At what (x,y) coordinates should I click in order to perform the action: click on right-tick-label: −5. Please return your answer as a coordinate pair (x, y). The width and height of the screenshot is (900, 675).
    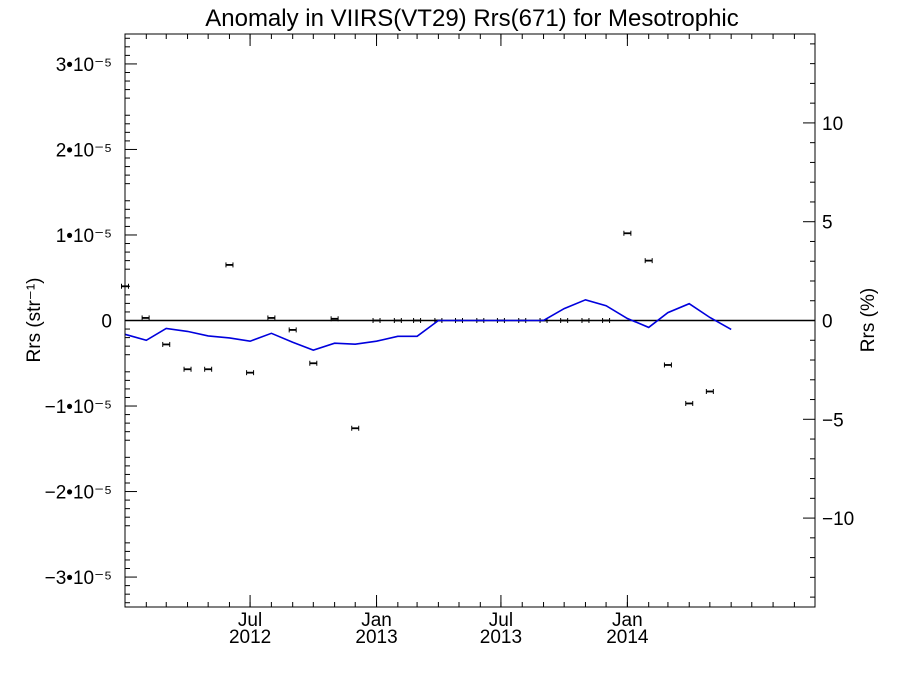
    Looking at the image, I should click on (833, 420).